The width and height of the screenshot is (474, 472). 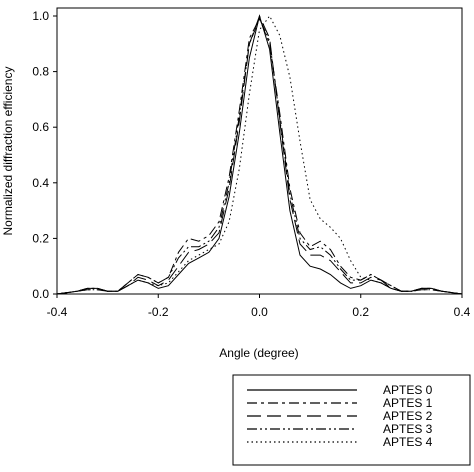 What do you see at coordinates (40, 183) in the screenshot?
I see `y-tick-label: 0.4` at bounding box center [40, 183].